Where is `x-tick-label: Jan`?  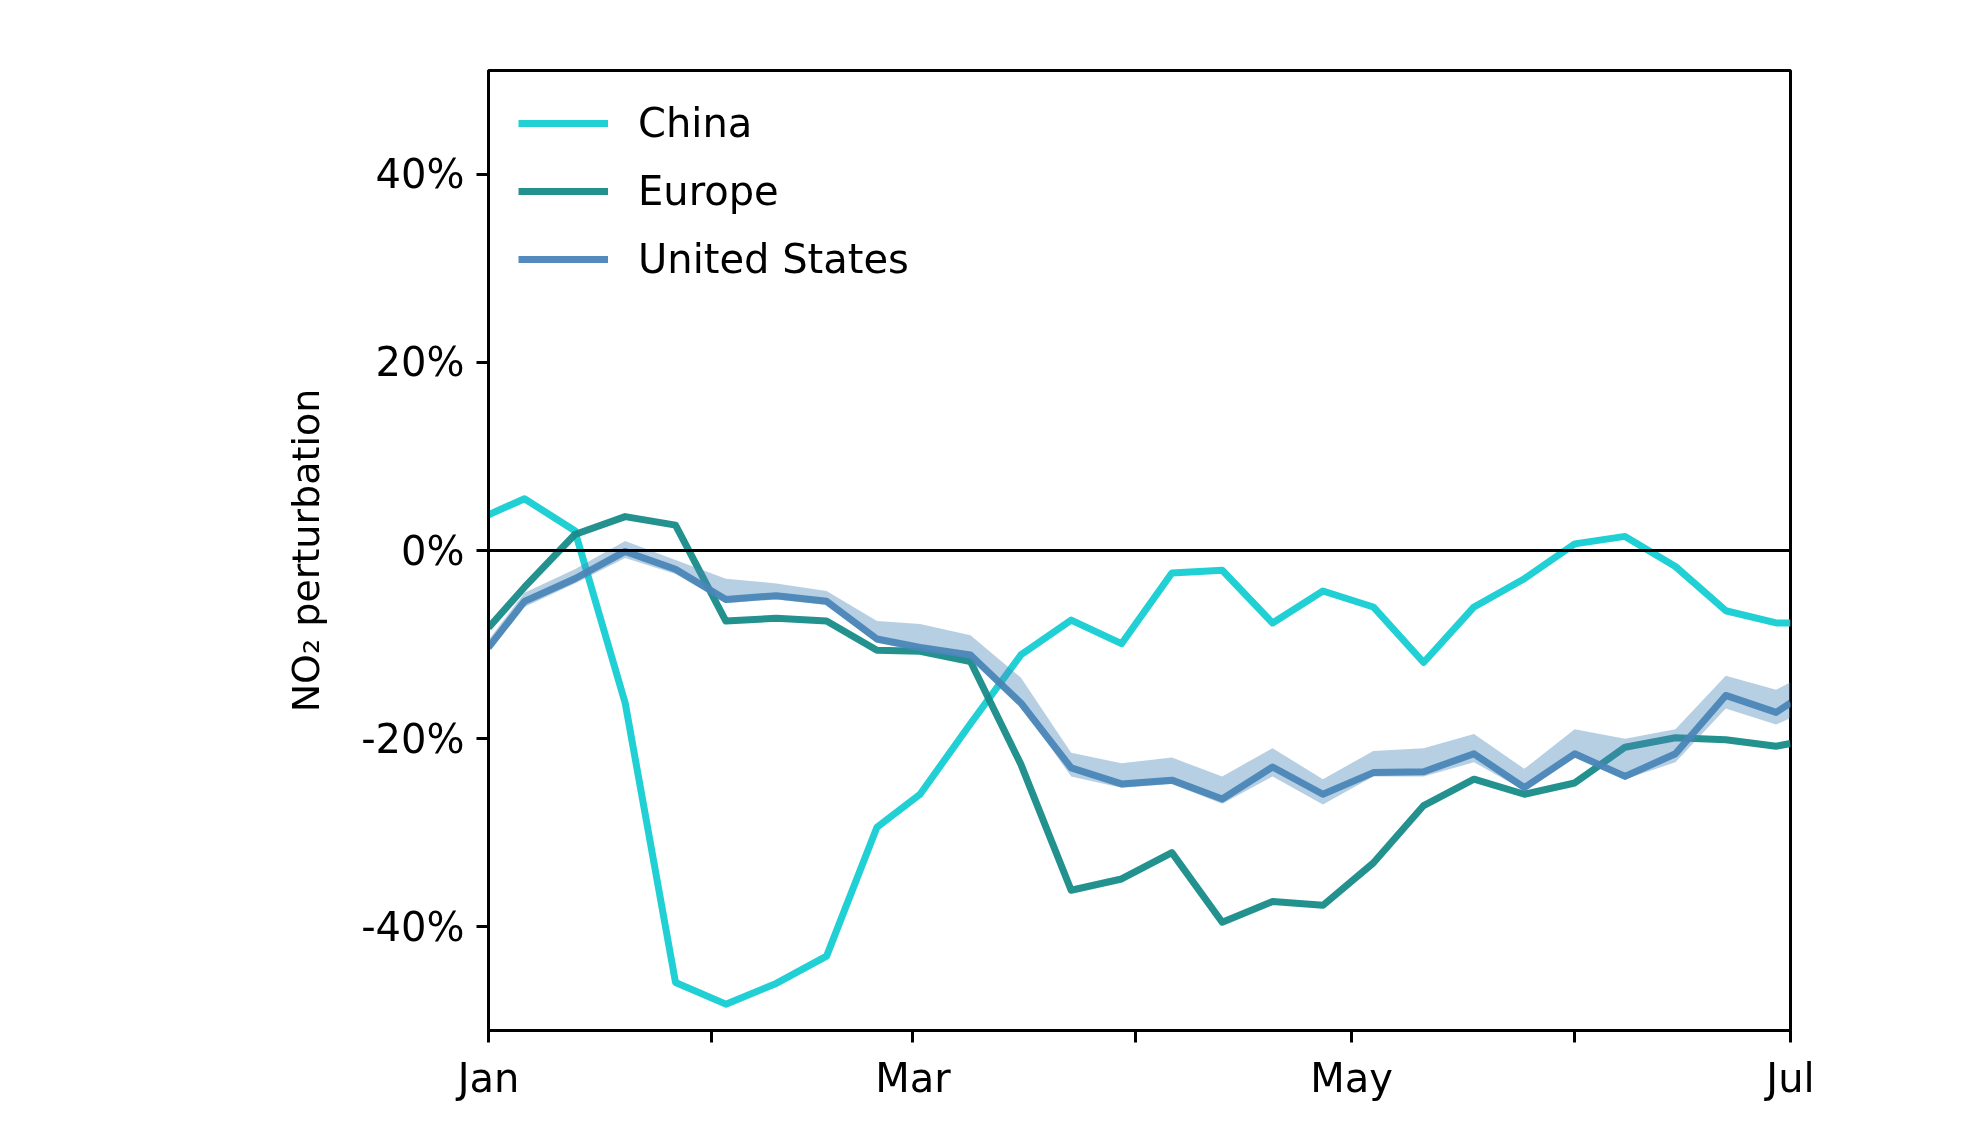
x-tick-label: Jan is located at coordinates (487, 1077).